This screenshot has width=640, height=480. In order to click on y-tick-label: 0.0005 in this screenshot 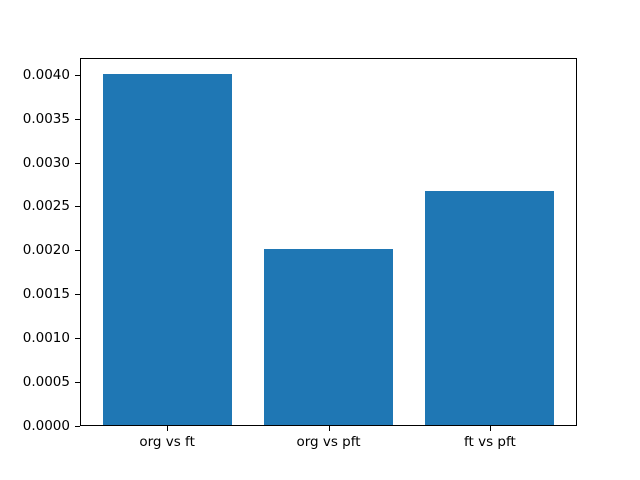, I will do `click(46, 382)`.